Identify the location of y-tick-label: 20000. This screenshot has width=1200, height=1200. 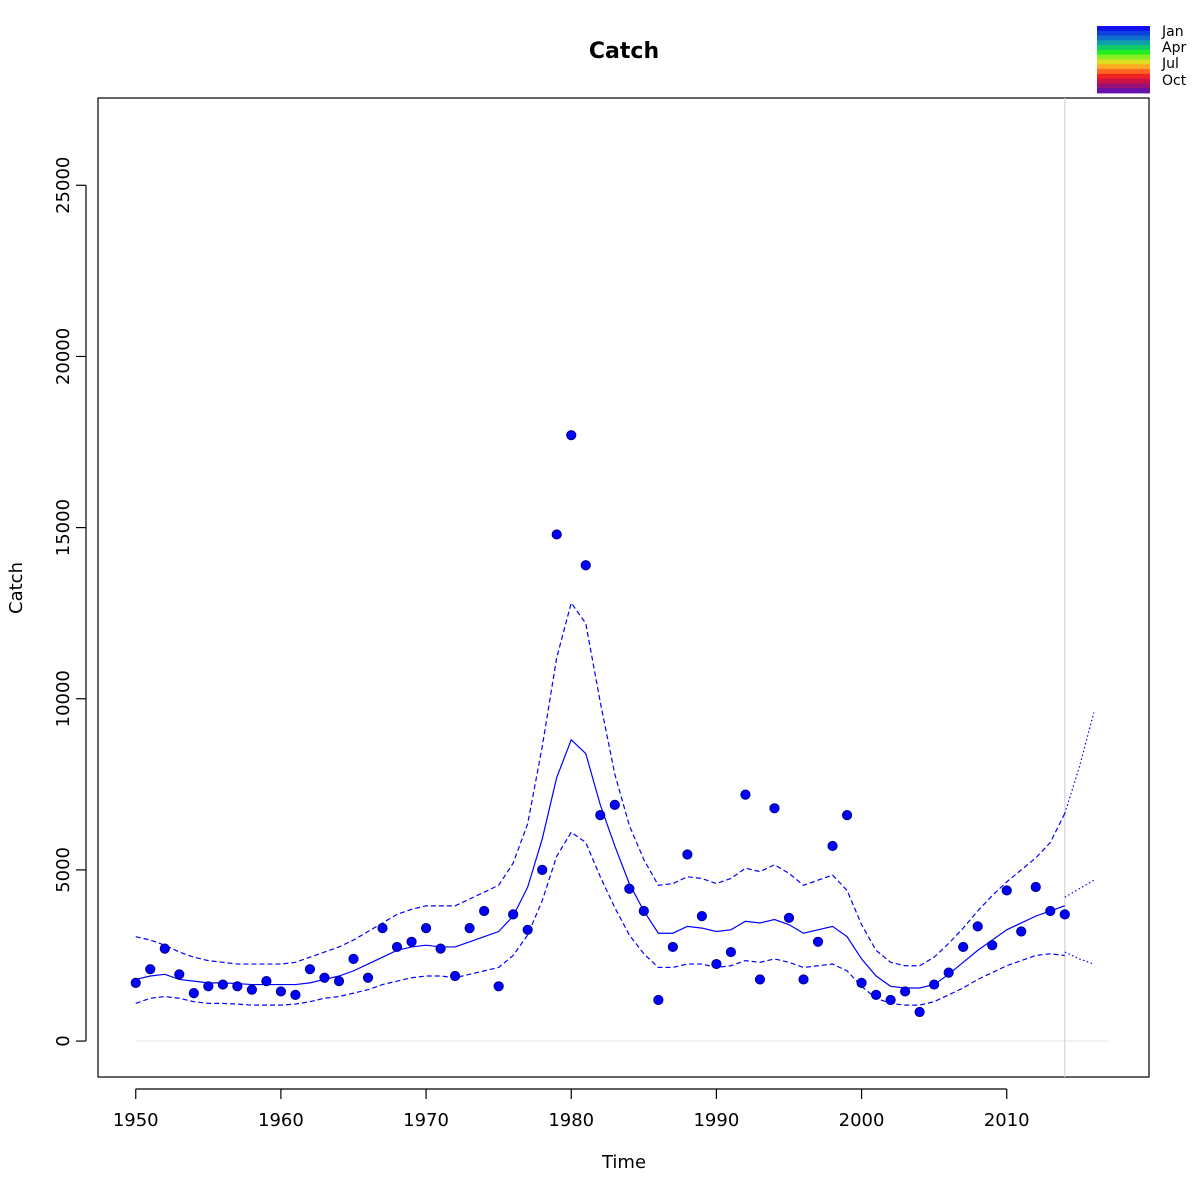
(63, 356).